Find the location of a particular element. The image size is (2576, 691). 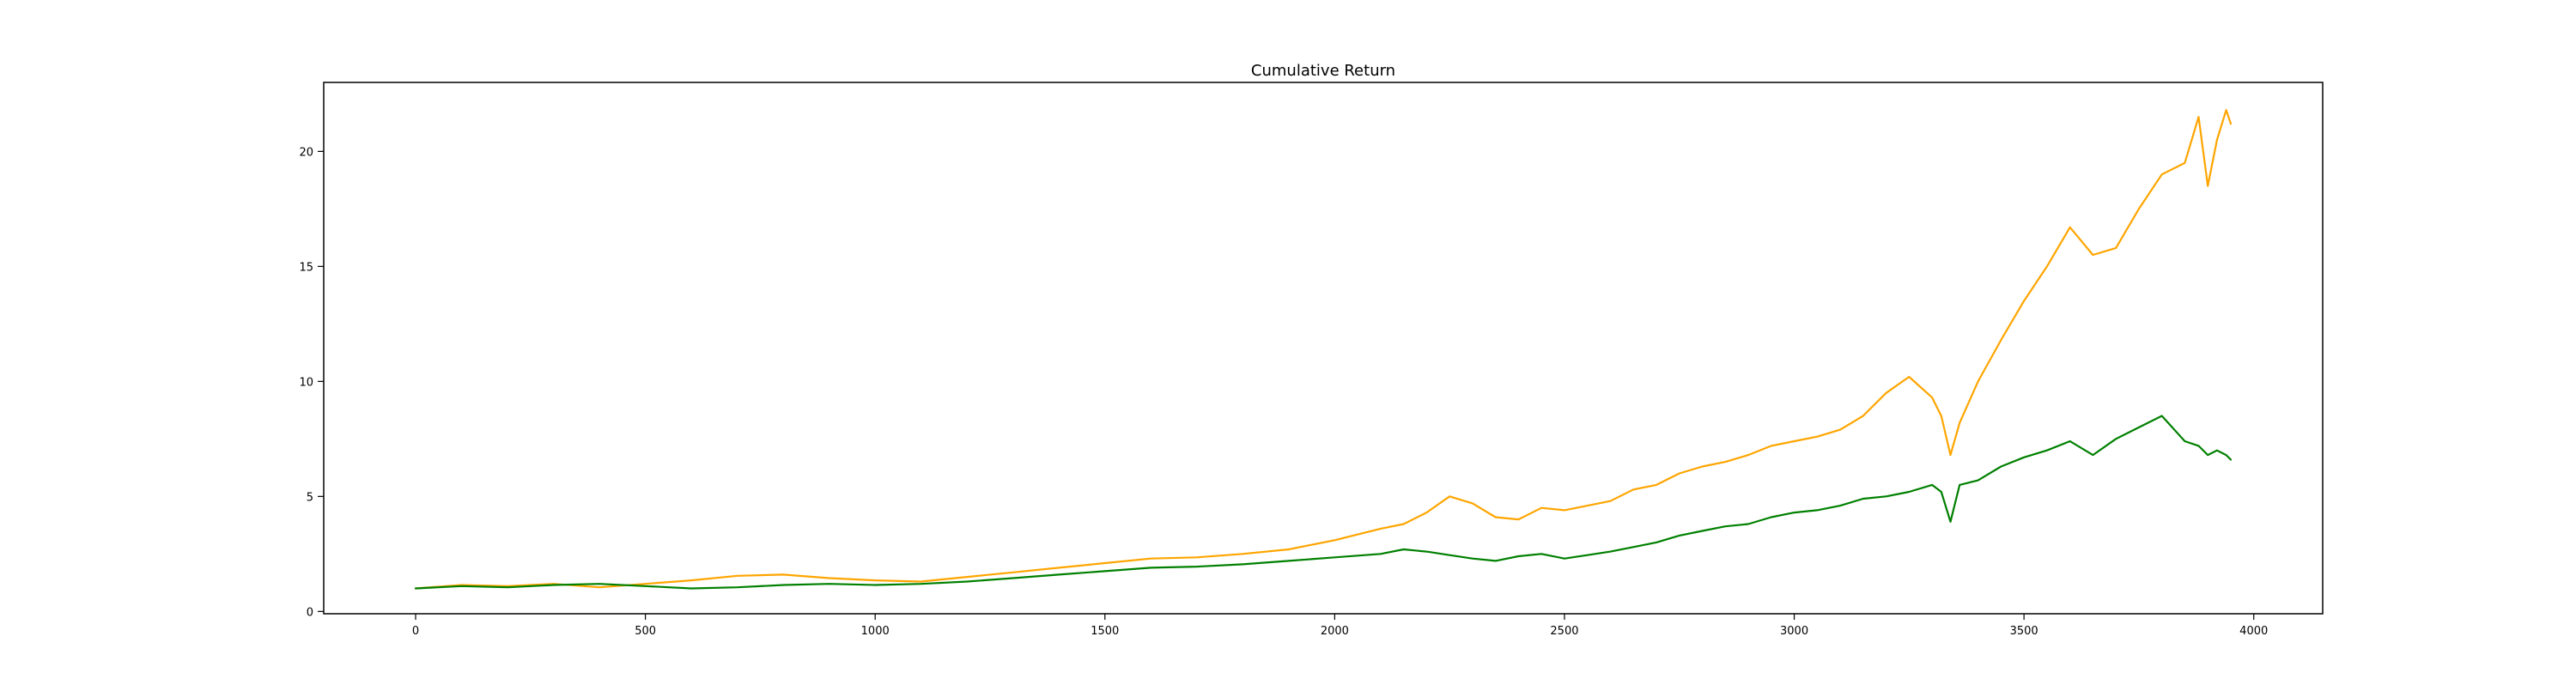

x-tick-label: 0 is located at coordinates (415, 631).